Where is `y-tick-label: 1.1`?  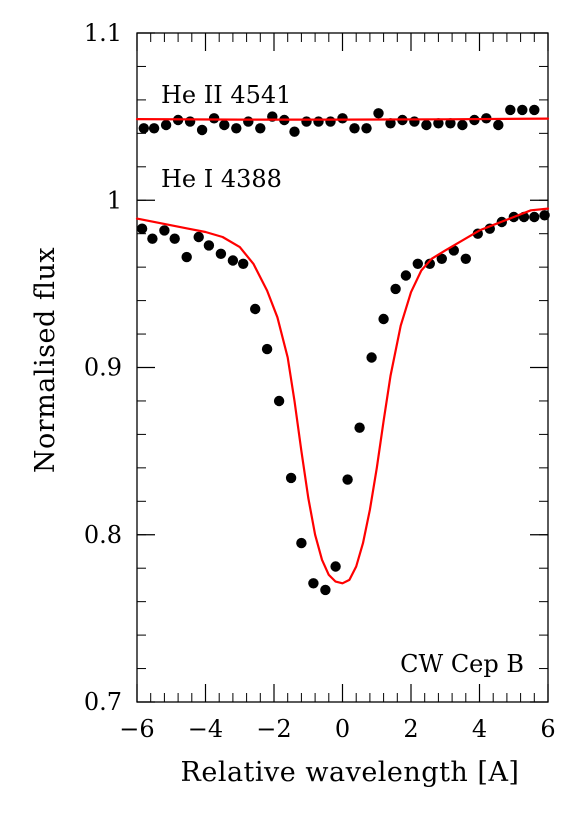
y-tick-label: 1.1 is located at coordinates (103, 33).